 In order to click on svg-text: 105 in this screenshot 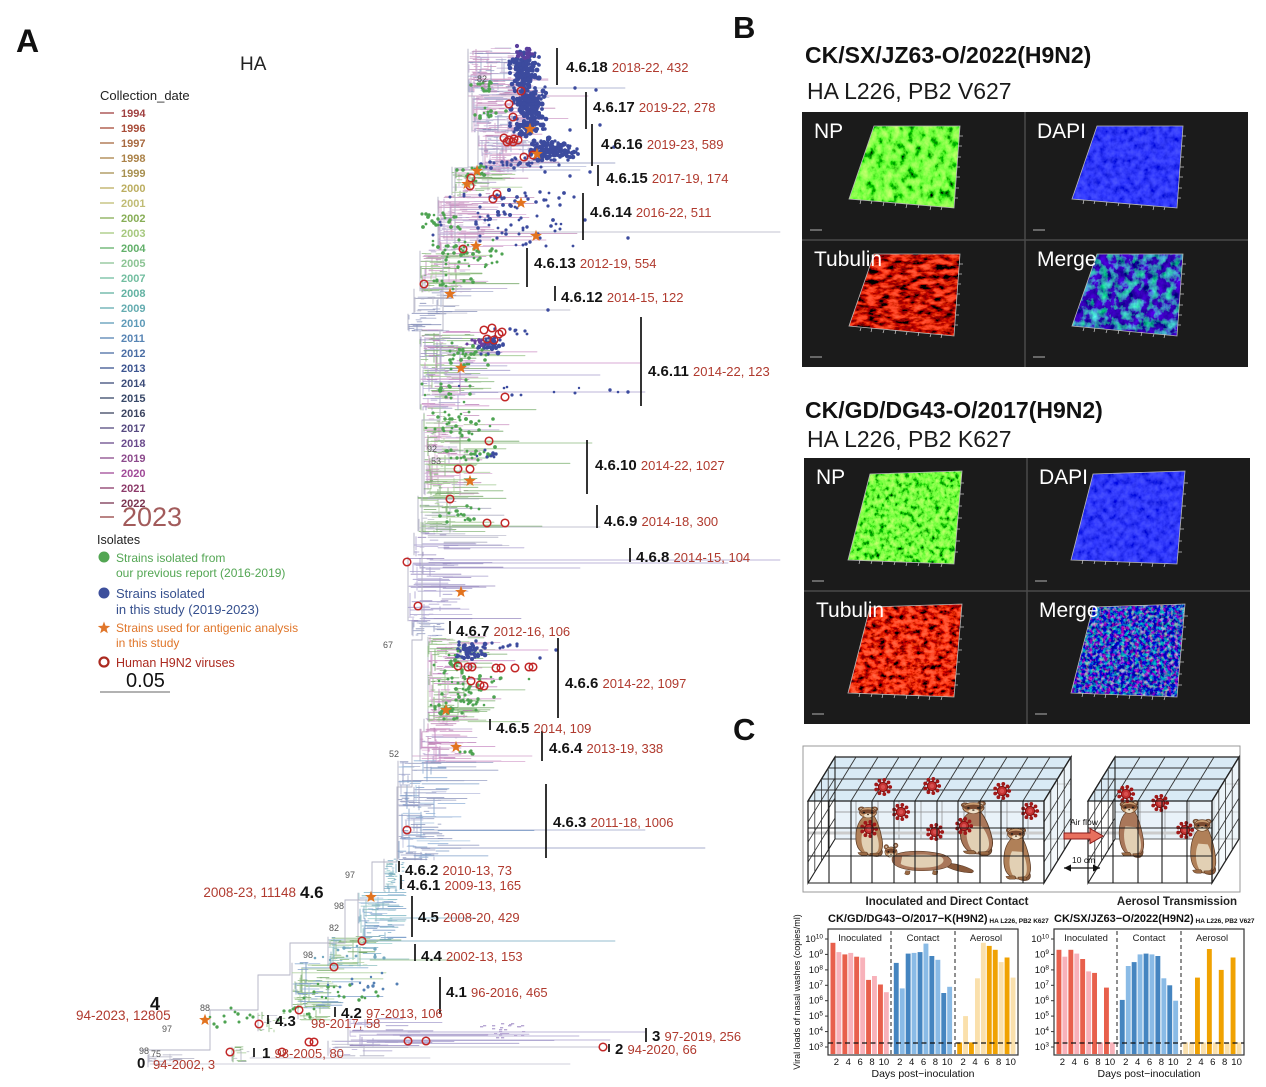, I will do `click(1042, 1017)`.